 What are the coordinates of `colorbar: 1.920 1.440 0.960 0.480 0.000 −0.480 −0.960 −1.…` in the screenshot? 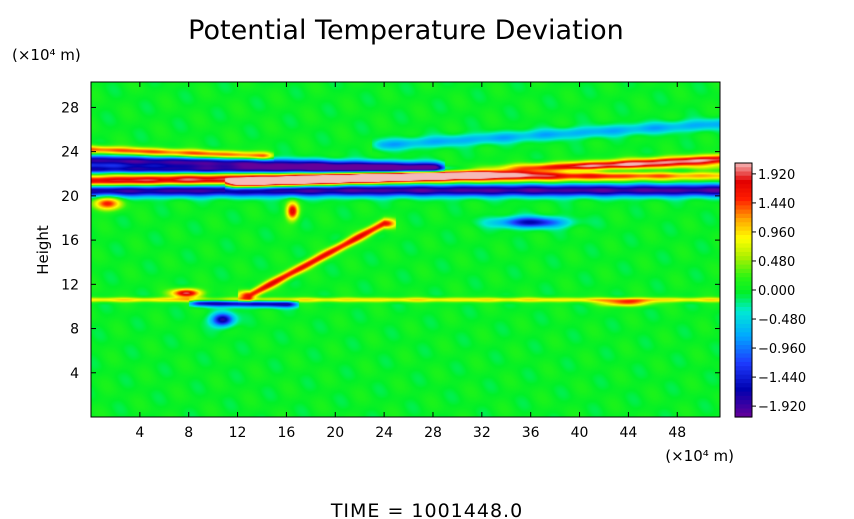 It's located at (770, 290).